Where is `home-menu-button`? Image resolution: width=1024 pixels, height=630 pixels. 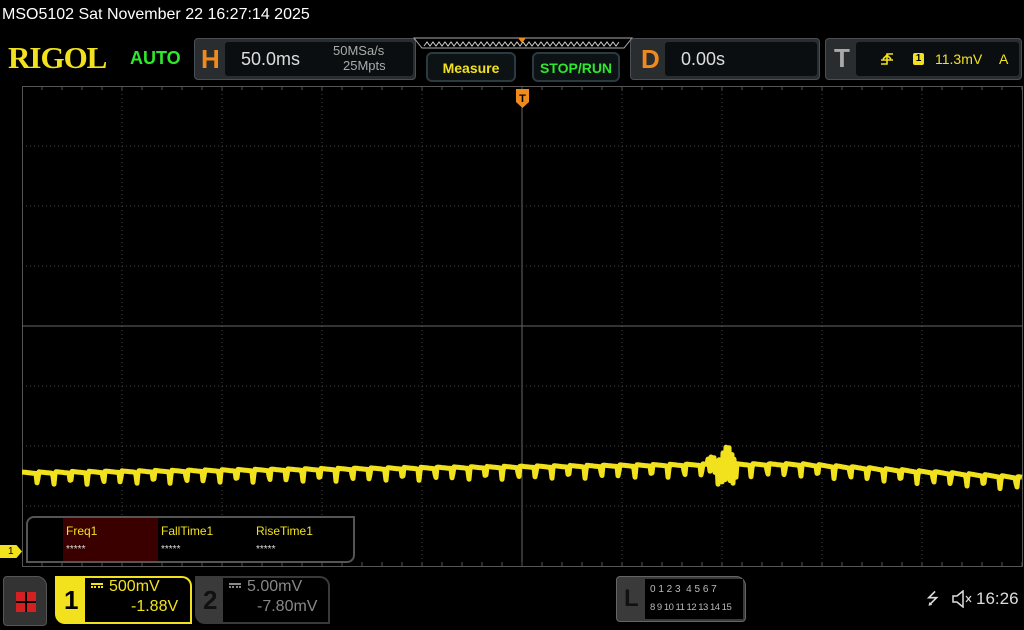
home-menu-button is located at coordinates (25, 601).